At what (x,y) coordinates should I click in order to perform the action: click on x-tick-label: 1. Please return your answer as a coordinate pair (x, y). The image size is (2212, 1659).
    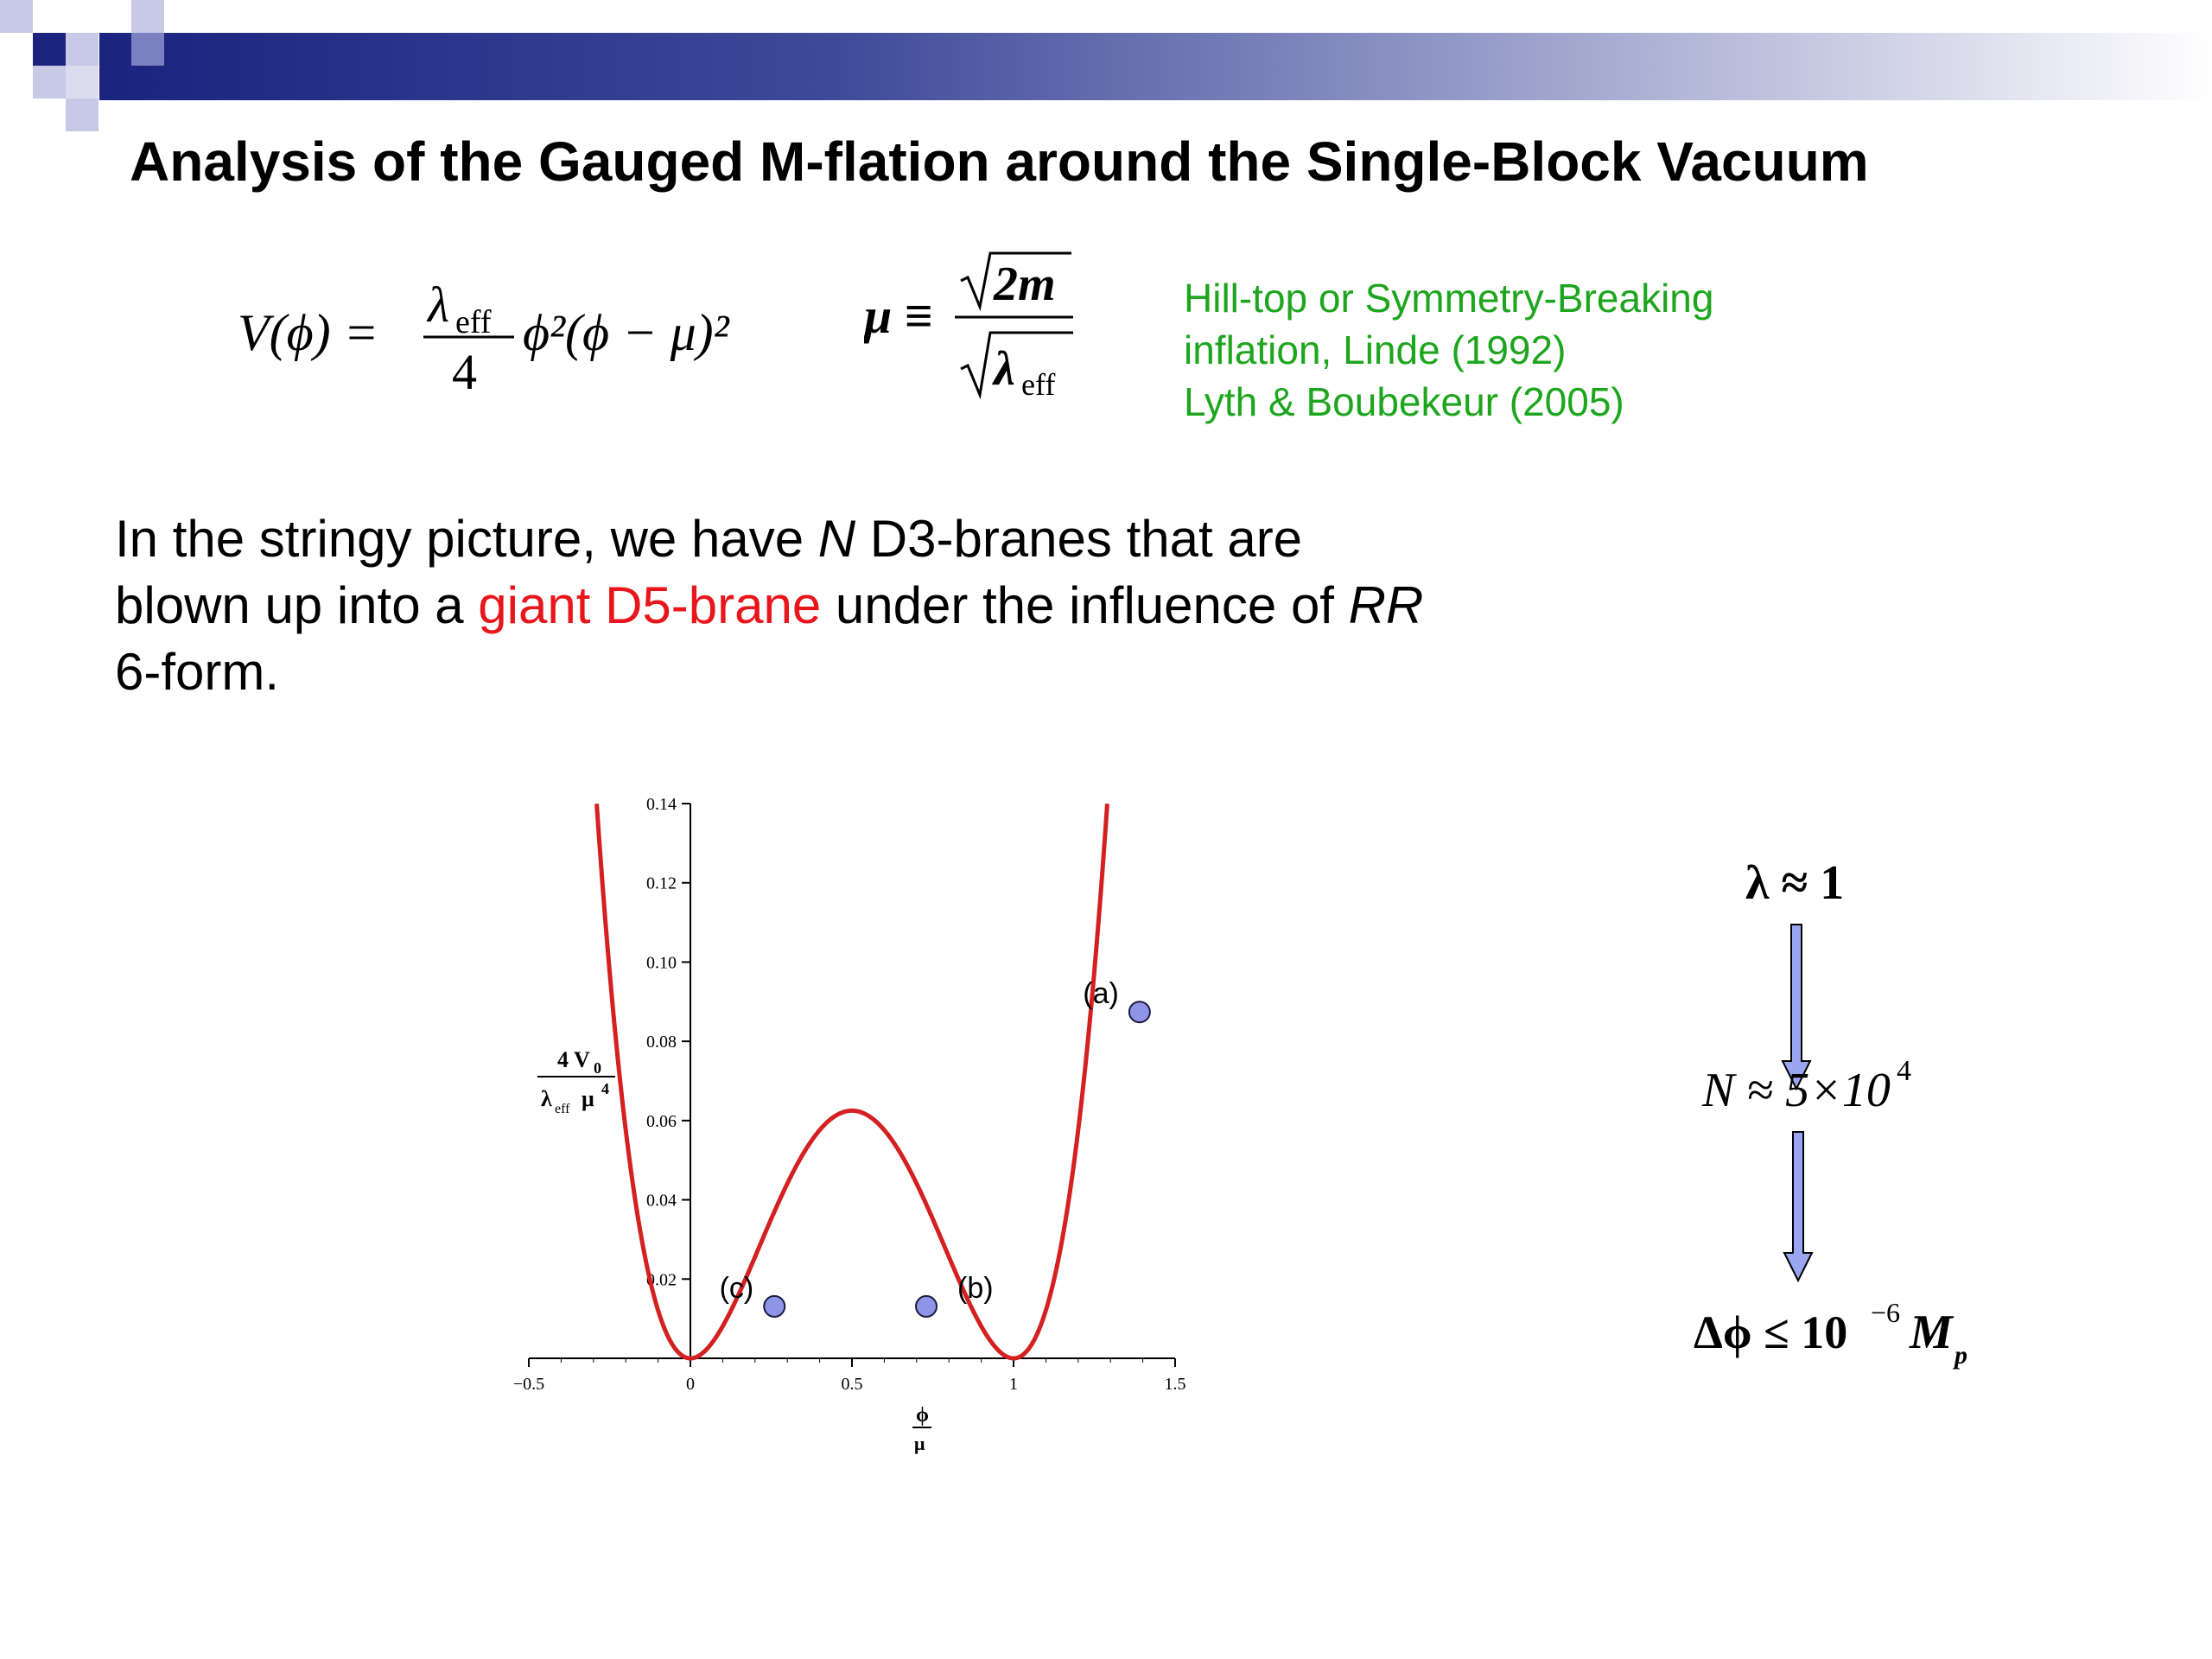
    Looking at the image, I should click on (1013, 1384).